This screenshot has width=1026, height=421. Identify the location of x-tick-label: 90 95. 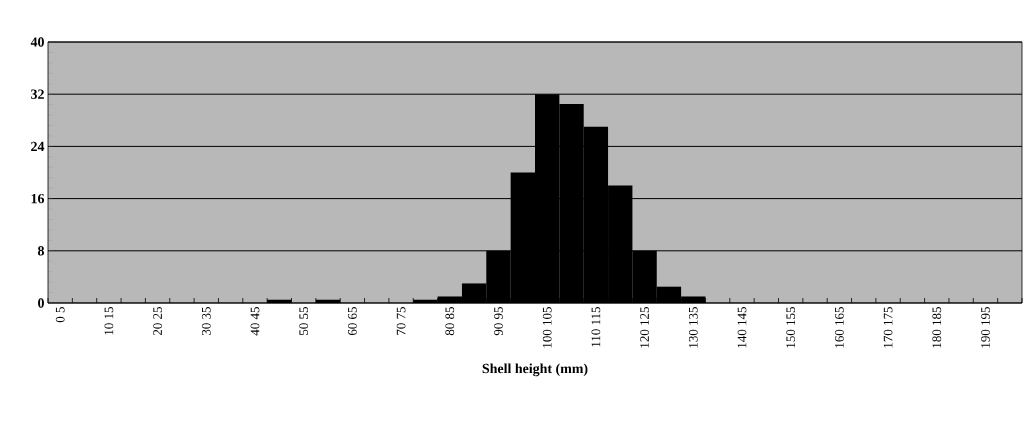
(498, 321).